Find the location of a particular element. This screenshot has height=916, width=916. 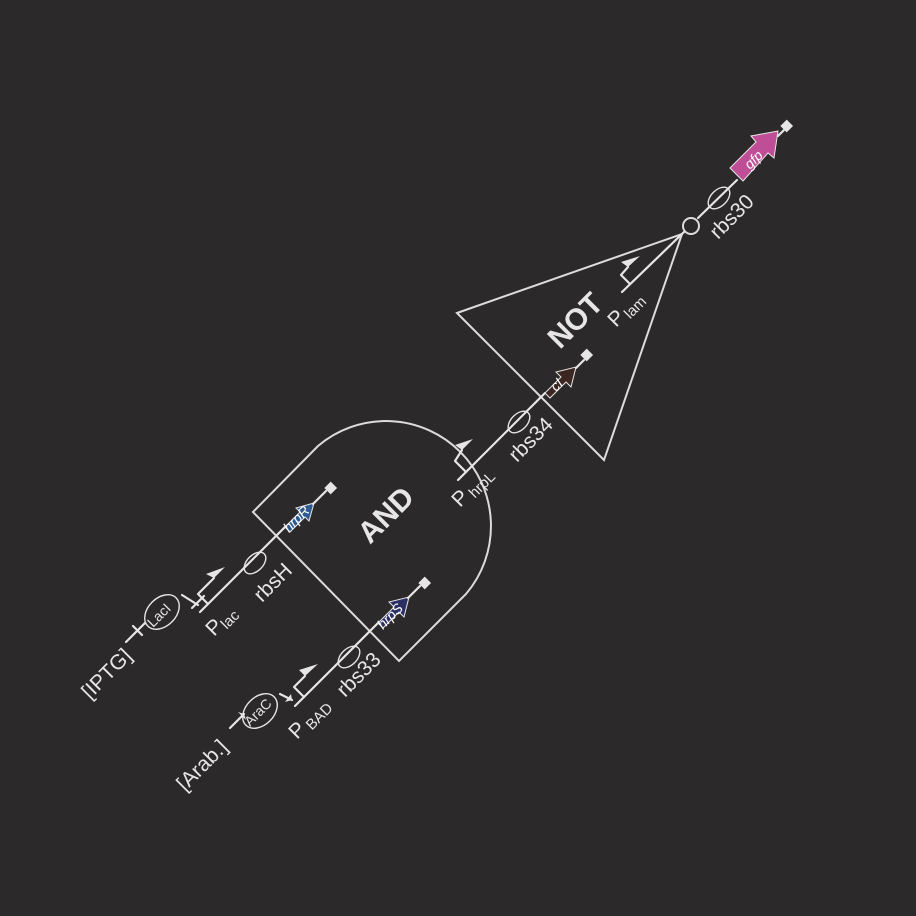

phrpl-arrowhead is located at coordinates (464, 444).